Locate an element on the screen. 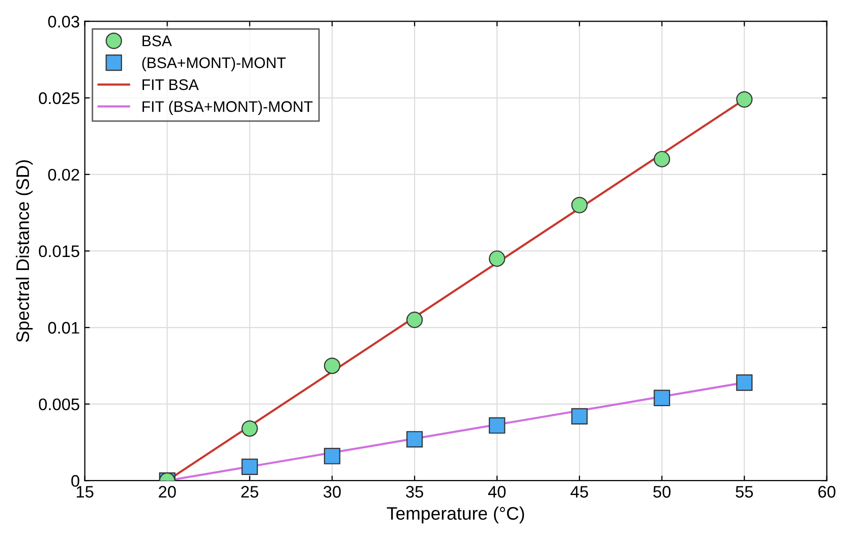  y-tick-label: 0.02 is located at coordinates (64, 174).